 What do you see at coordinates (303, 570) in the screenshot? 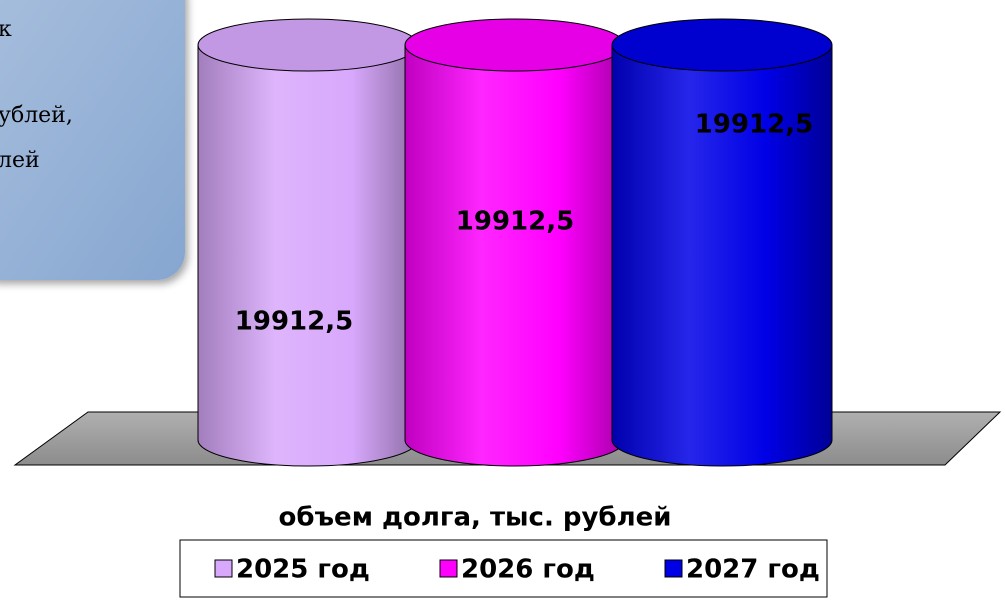
I see `legend-label: 2025 год` at bounding box center [303, 570].